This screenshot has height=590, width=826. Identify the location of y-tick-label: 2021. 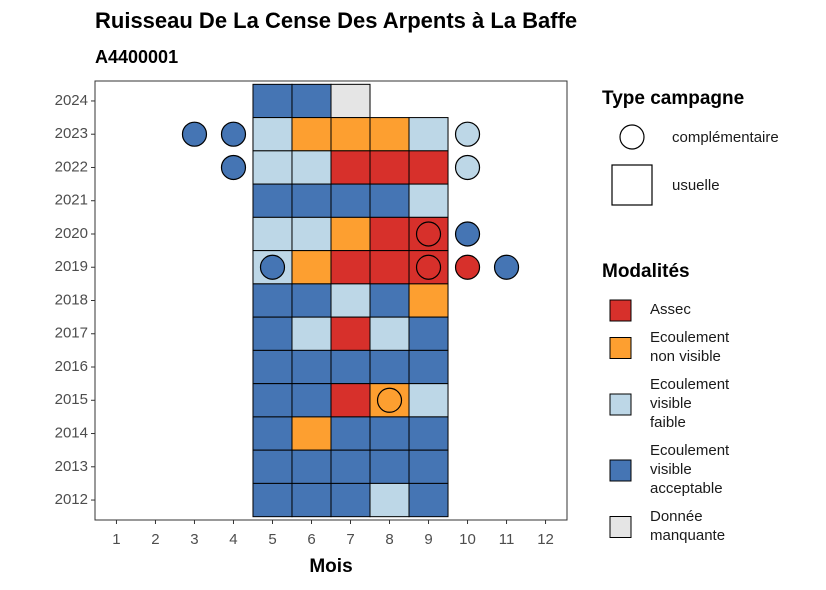
(71, 200).